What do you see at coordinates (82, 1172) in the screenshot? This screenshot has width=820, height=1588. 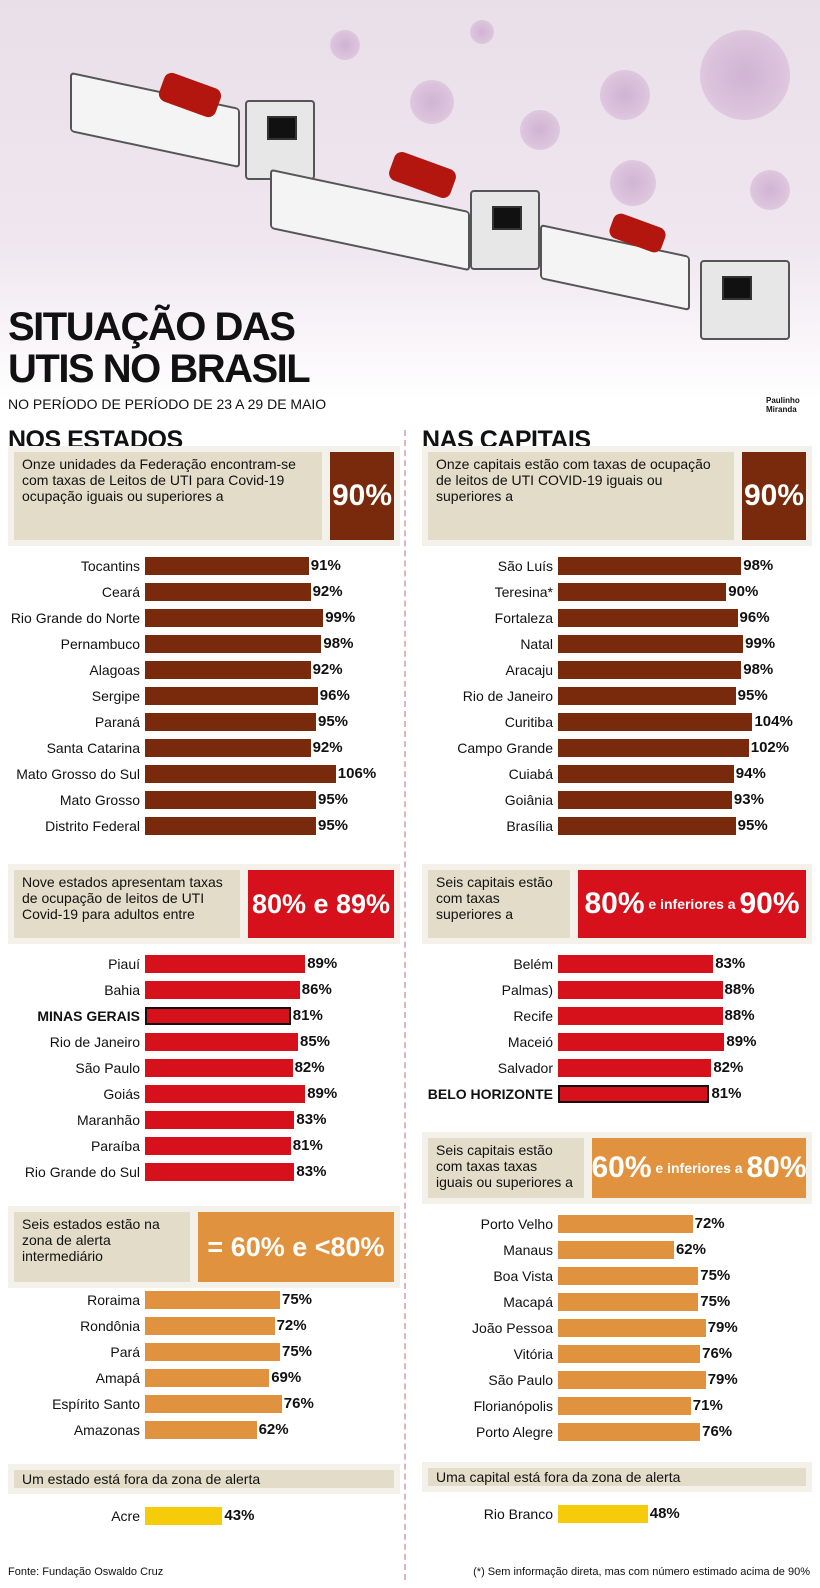 I see `bar-label: Rio Grande do Sul` at bounding box center [82, 1172].